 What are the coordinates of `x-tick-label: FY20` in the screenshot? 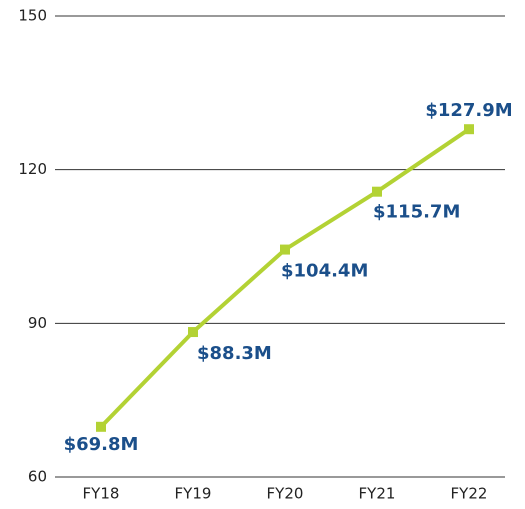 It's located at (285, 494).